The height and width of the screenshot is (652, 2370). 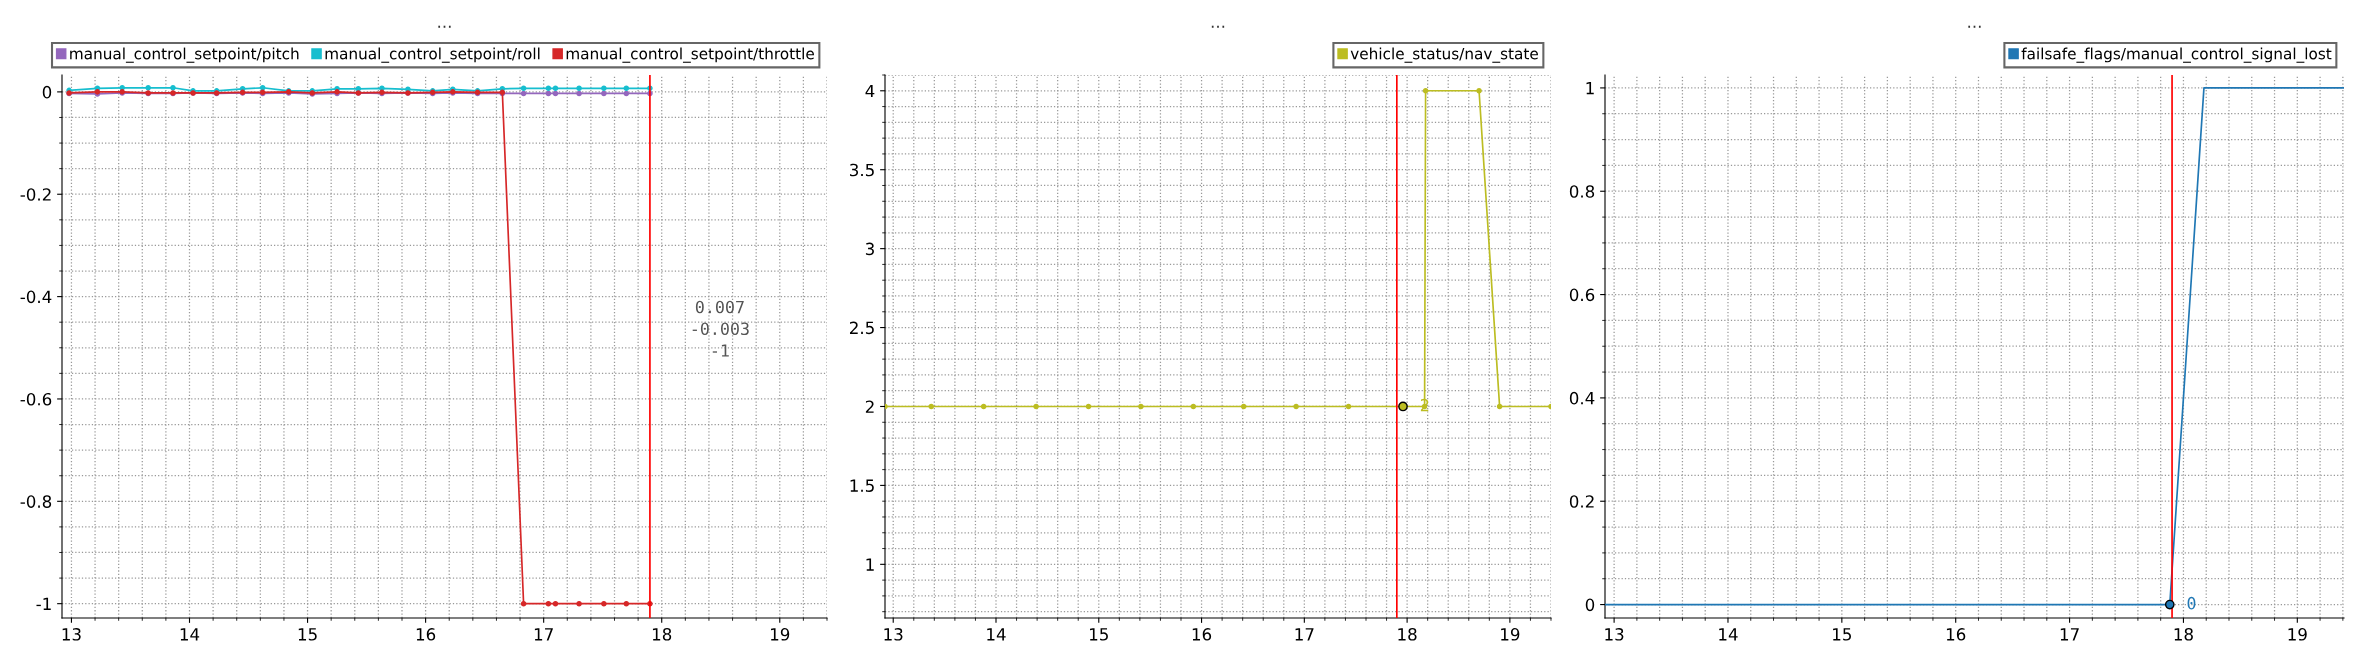 I want to click on legend-label: vehicle_status/nav_state, so click(x=1444, y=55).